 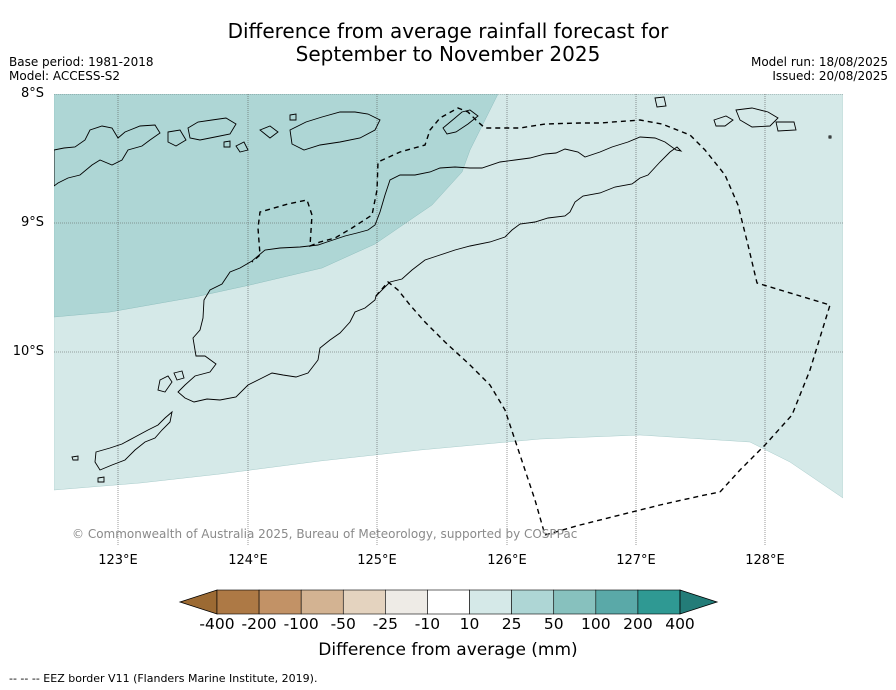 I want to click on lon-label-123e: 123°E, so click(x=118, y=560).